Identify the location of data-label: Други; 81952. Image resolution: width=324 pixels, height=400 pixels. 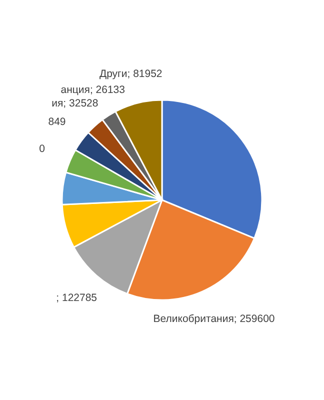
(130, 74).